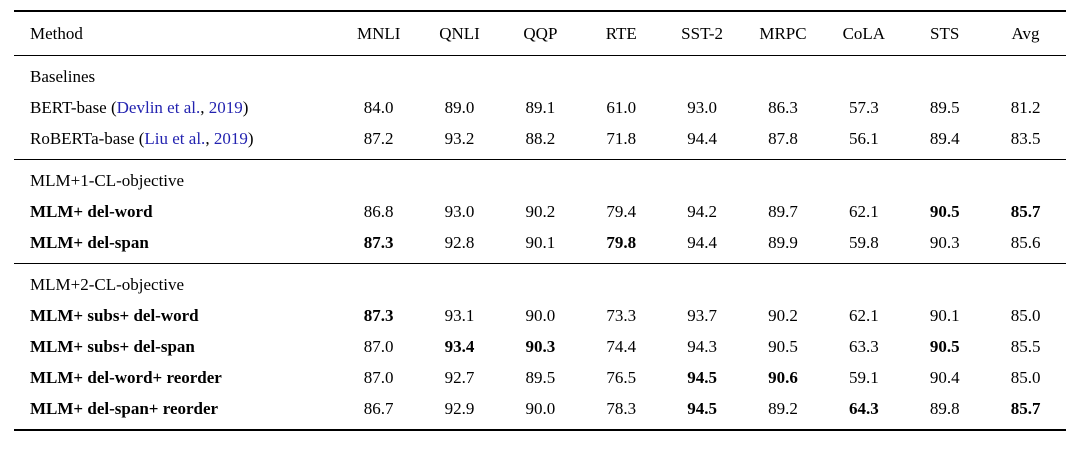 The image size is (1080, 463). What do you see at coordinates (378, 107) in the screenshot?
I see `score-cell: 84.0` at bounding box center [378, 107].